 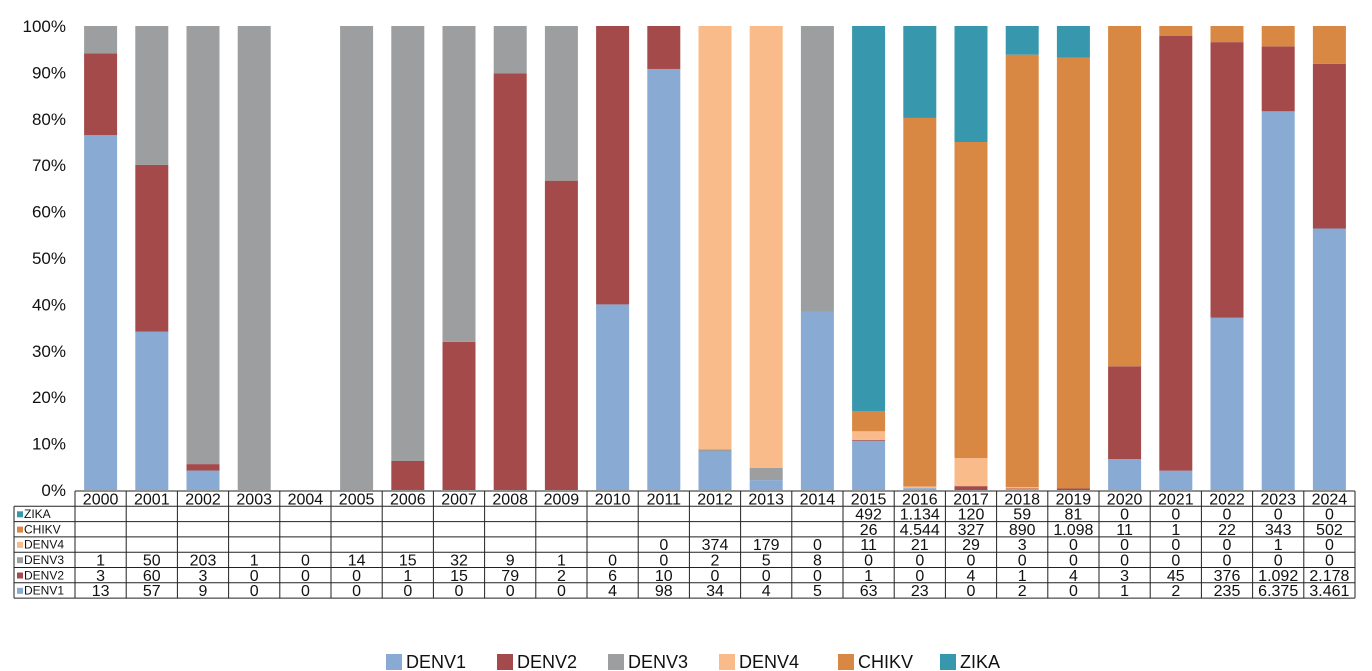 What do you see at coordinates (152, 561) in the screenshot?
I see `data-label: 50` at bounding box center [152, 561].